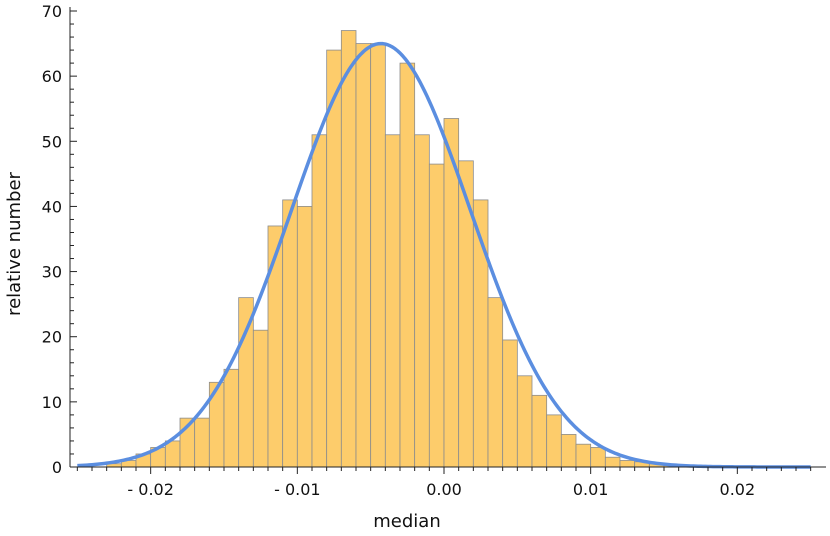  Describe the element at coordinates (150, 489) in the screenshot. I see `x-tick-label: - 0.02` at that location.